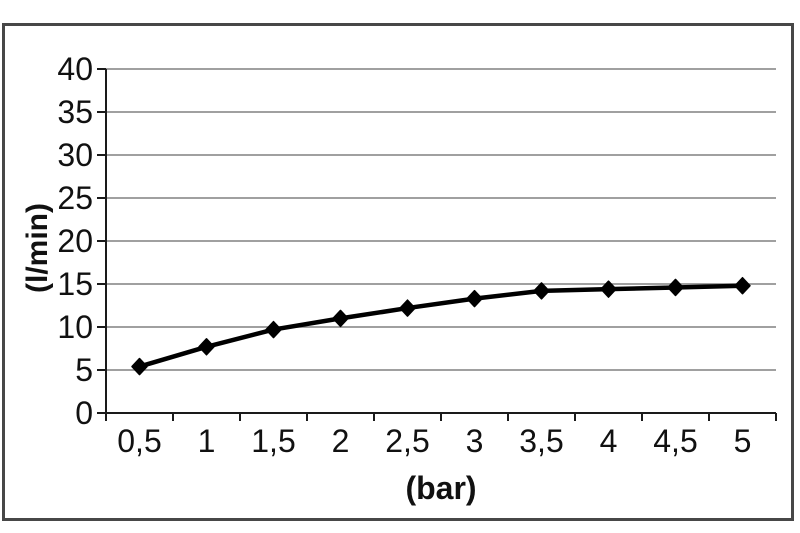  I want to click on y-tick-label: 40, so click(75, 69).